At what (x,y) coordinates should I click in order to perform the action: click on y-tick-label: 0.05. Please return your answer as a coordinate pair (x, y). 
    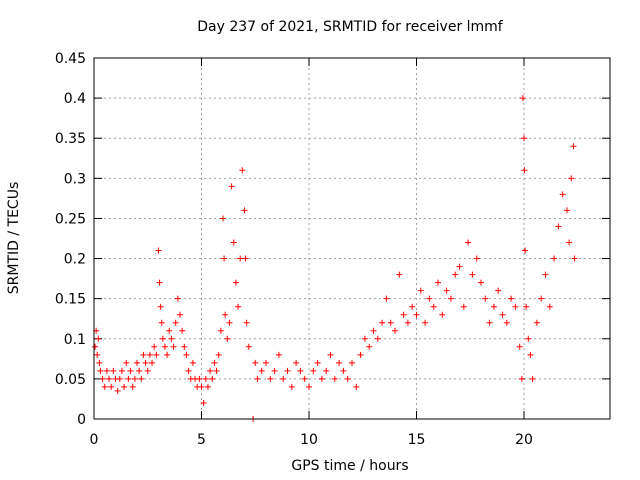
    Looking at the image, I should click on (70, 380).